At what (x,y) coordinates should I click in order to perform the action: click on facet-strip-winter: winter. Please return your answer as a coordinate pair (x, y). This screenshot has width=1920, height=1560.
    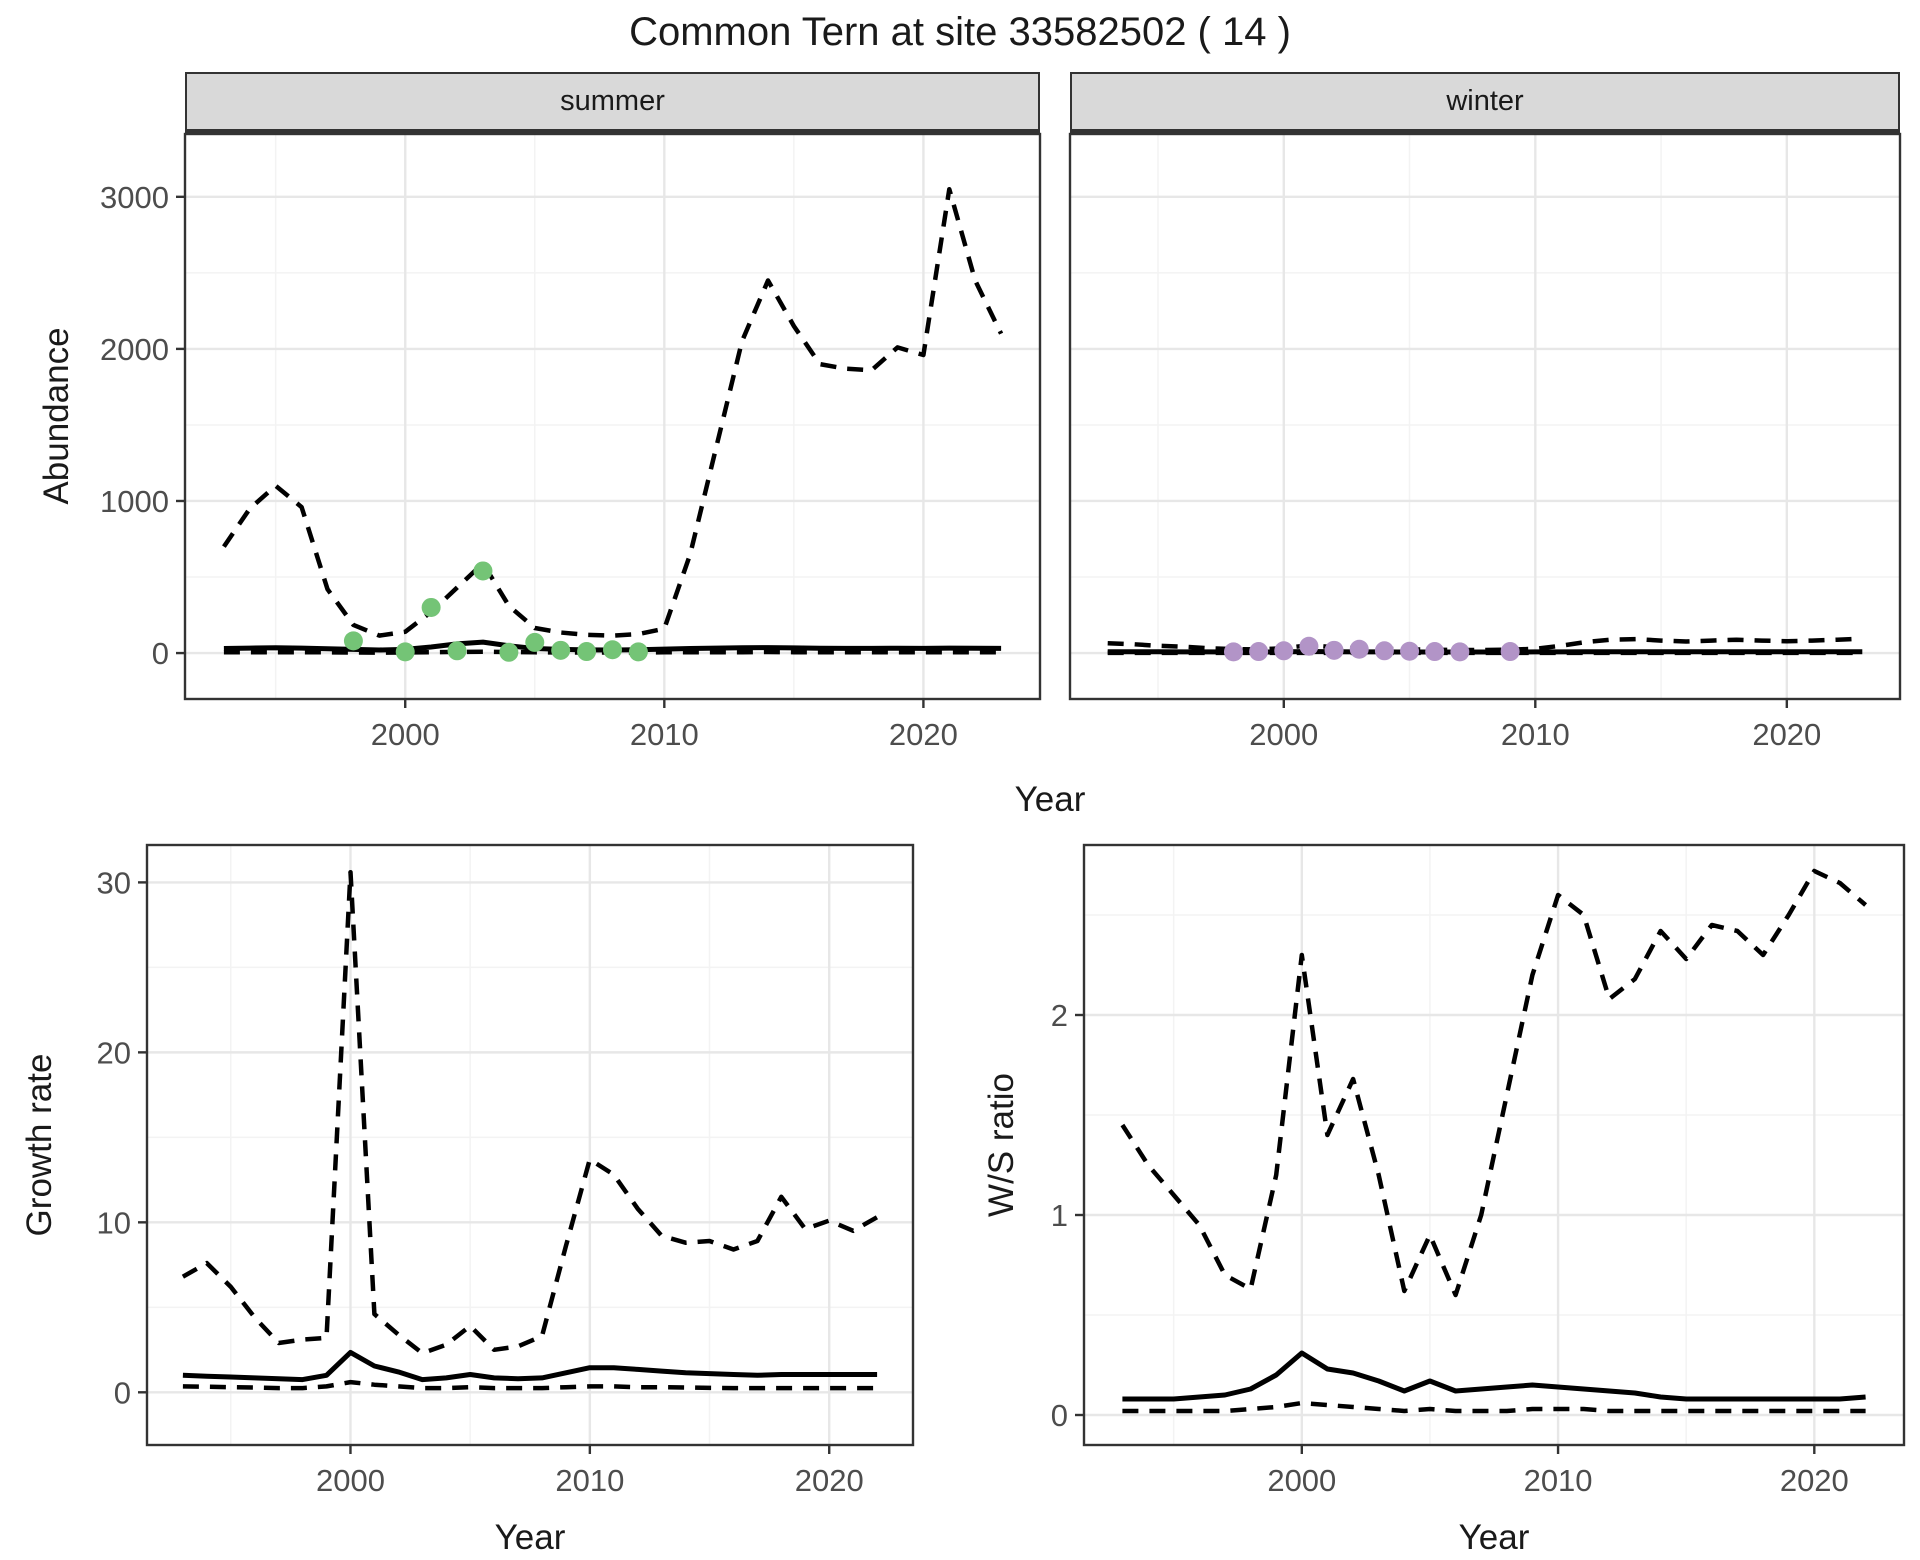
    Looking at the image, I should click on (1485, 103).